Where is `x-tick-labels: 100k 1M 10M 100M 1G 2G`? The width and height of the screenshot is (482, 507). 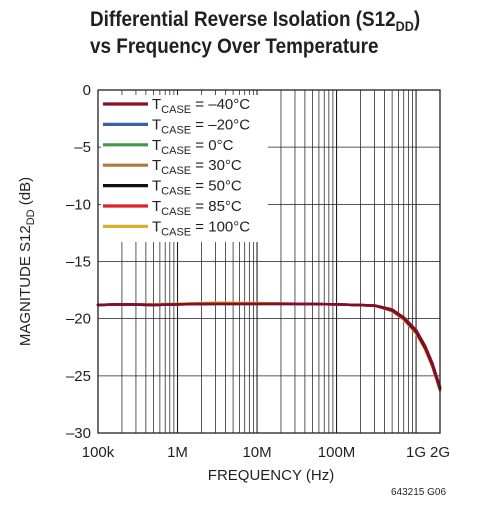
x-tick-labels: 100k 1M 10M 100M 1G 2G is located at coordinates (266, 452).